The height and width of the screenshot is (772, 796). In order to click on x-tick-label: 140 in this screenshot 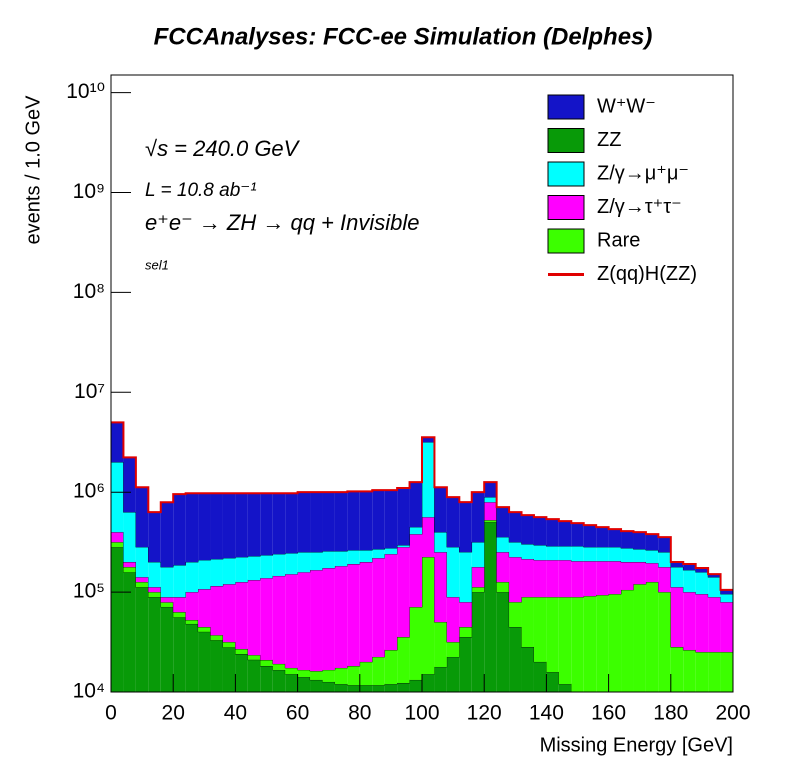, I will do `click(546, 713)`.